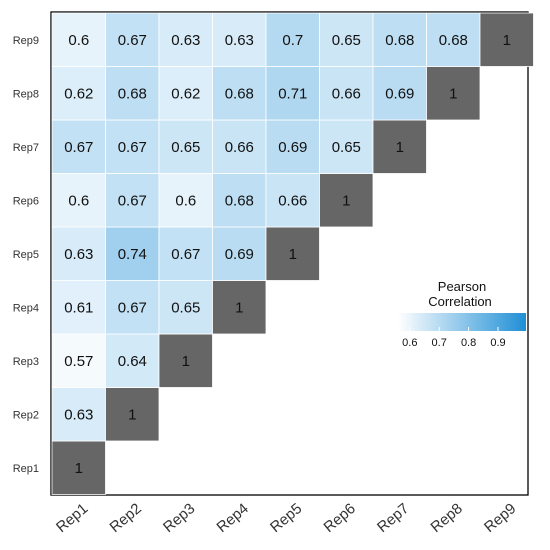 This screenshot has height=550, width=550. I want to click on cell-label-rep4-rep9: 0.63, so click(239, 40).